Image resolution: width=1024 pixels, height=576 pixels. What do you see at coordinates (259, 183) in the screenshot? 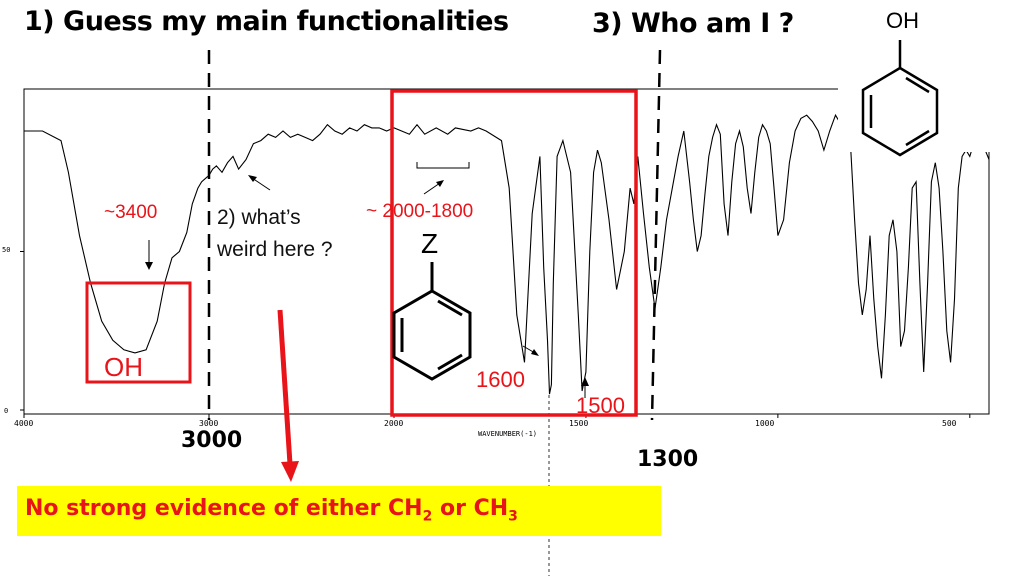
I see `arrow-weird` at bounding box center [259, 183].